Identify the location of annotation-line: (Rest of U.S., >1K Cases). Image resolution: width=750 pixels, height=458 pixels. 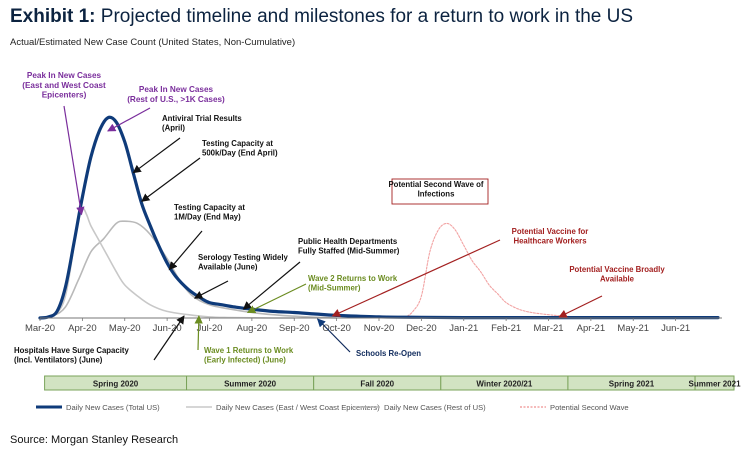
(176, 99).